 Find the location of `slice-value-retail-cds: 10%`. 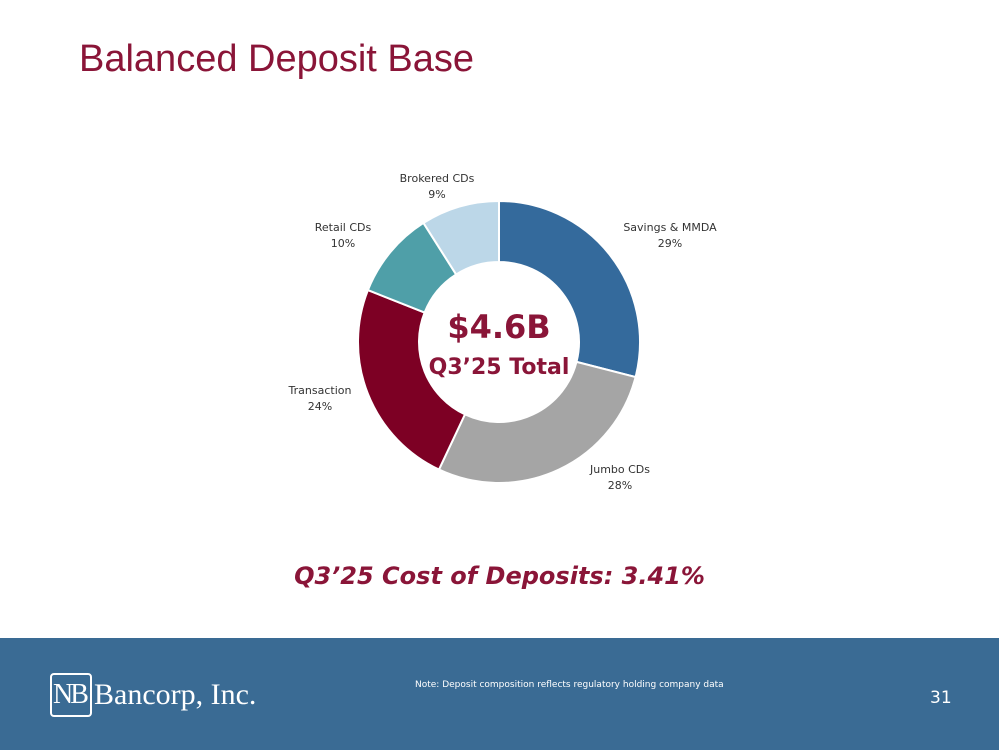

slice-value-retail-cds: 10% is located at coordinates (343, 243).